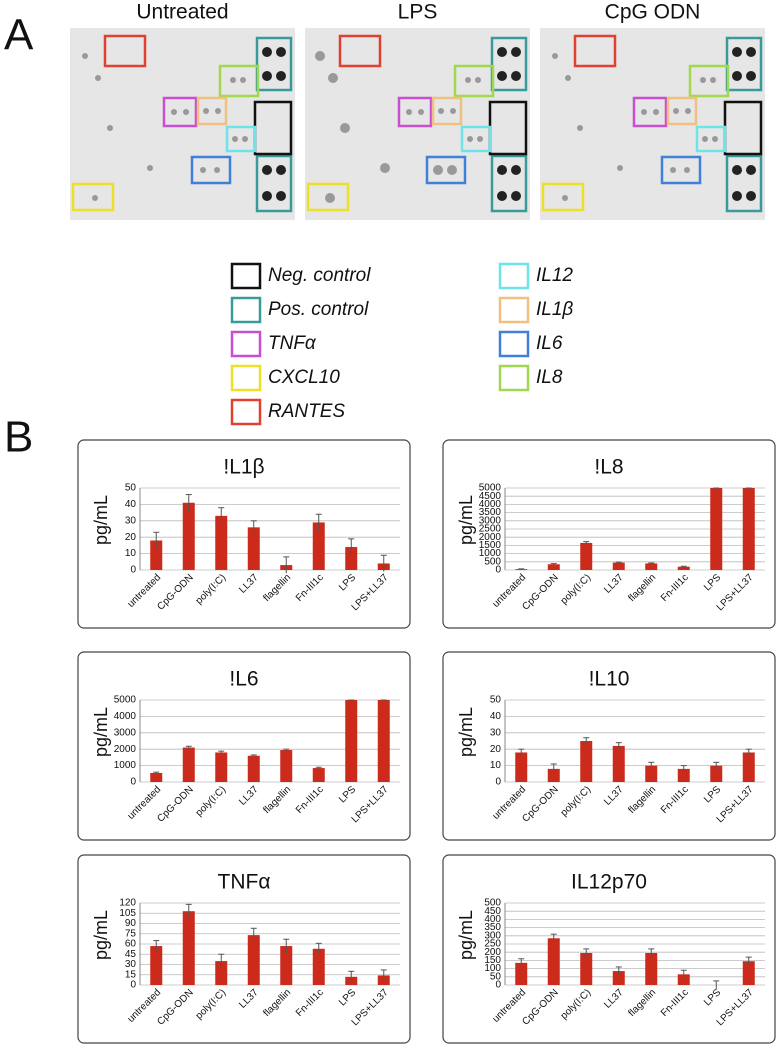 This screenshot has width=781, height=1054. Describe the element at coordinates (490, 496) in the screenshot. I see `y-tick-label: 4500` at that location.